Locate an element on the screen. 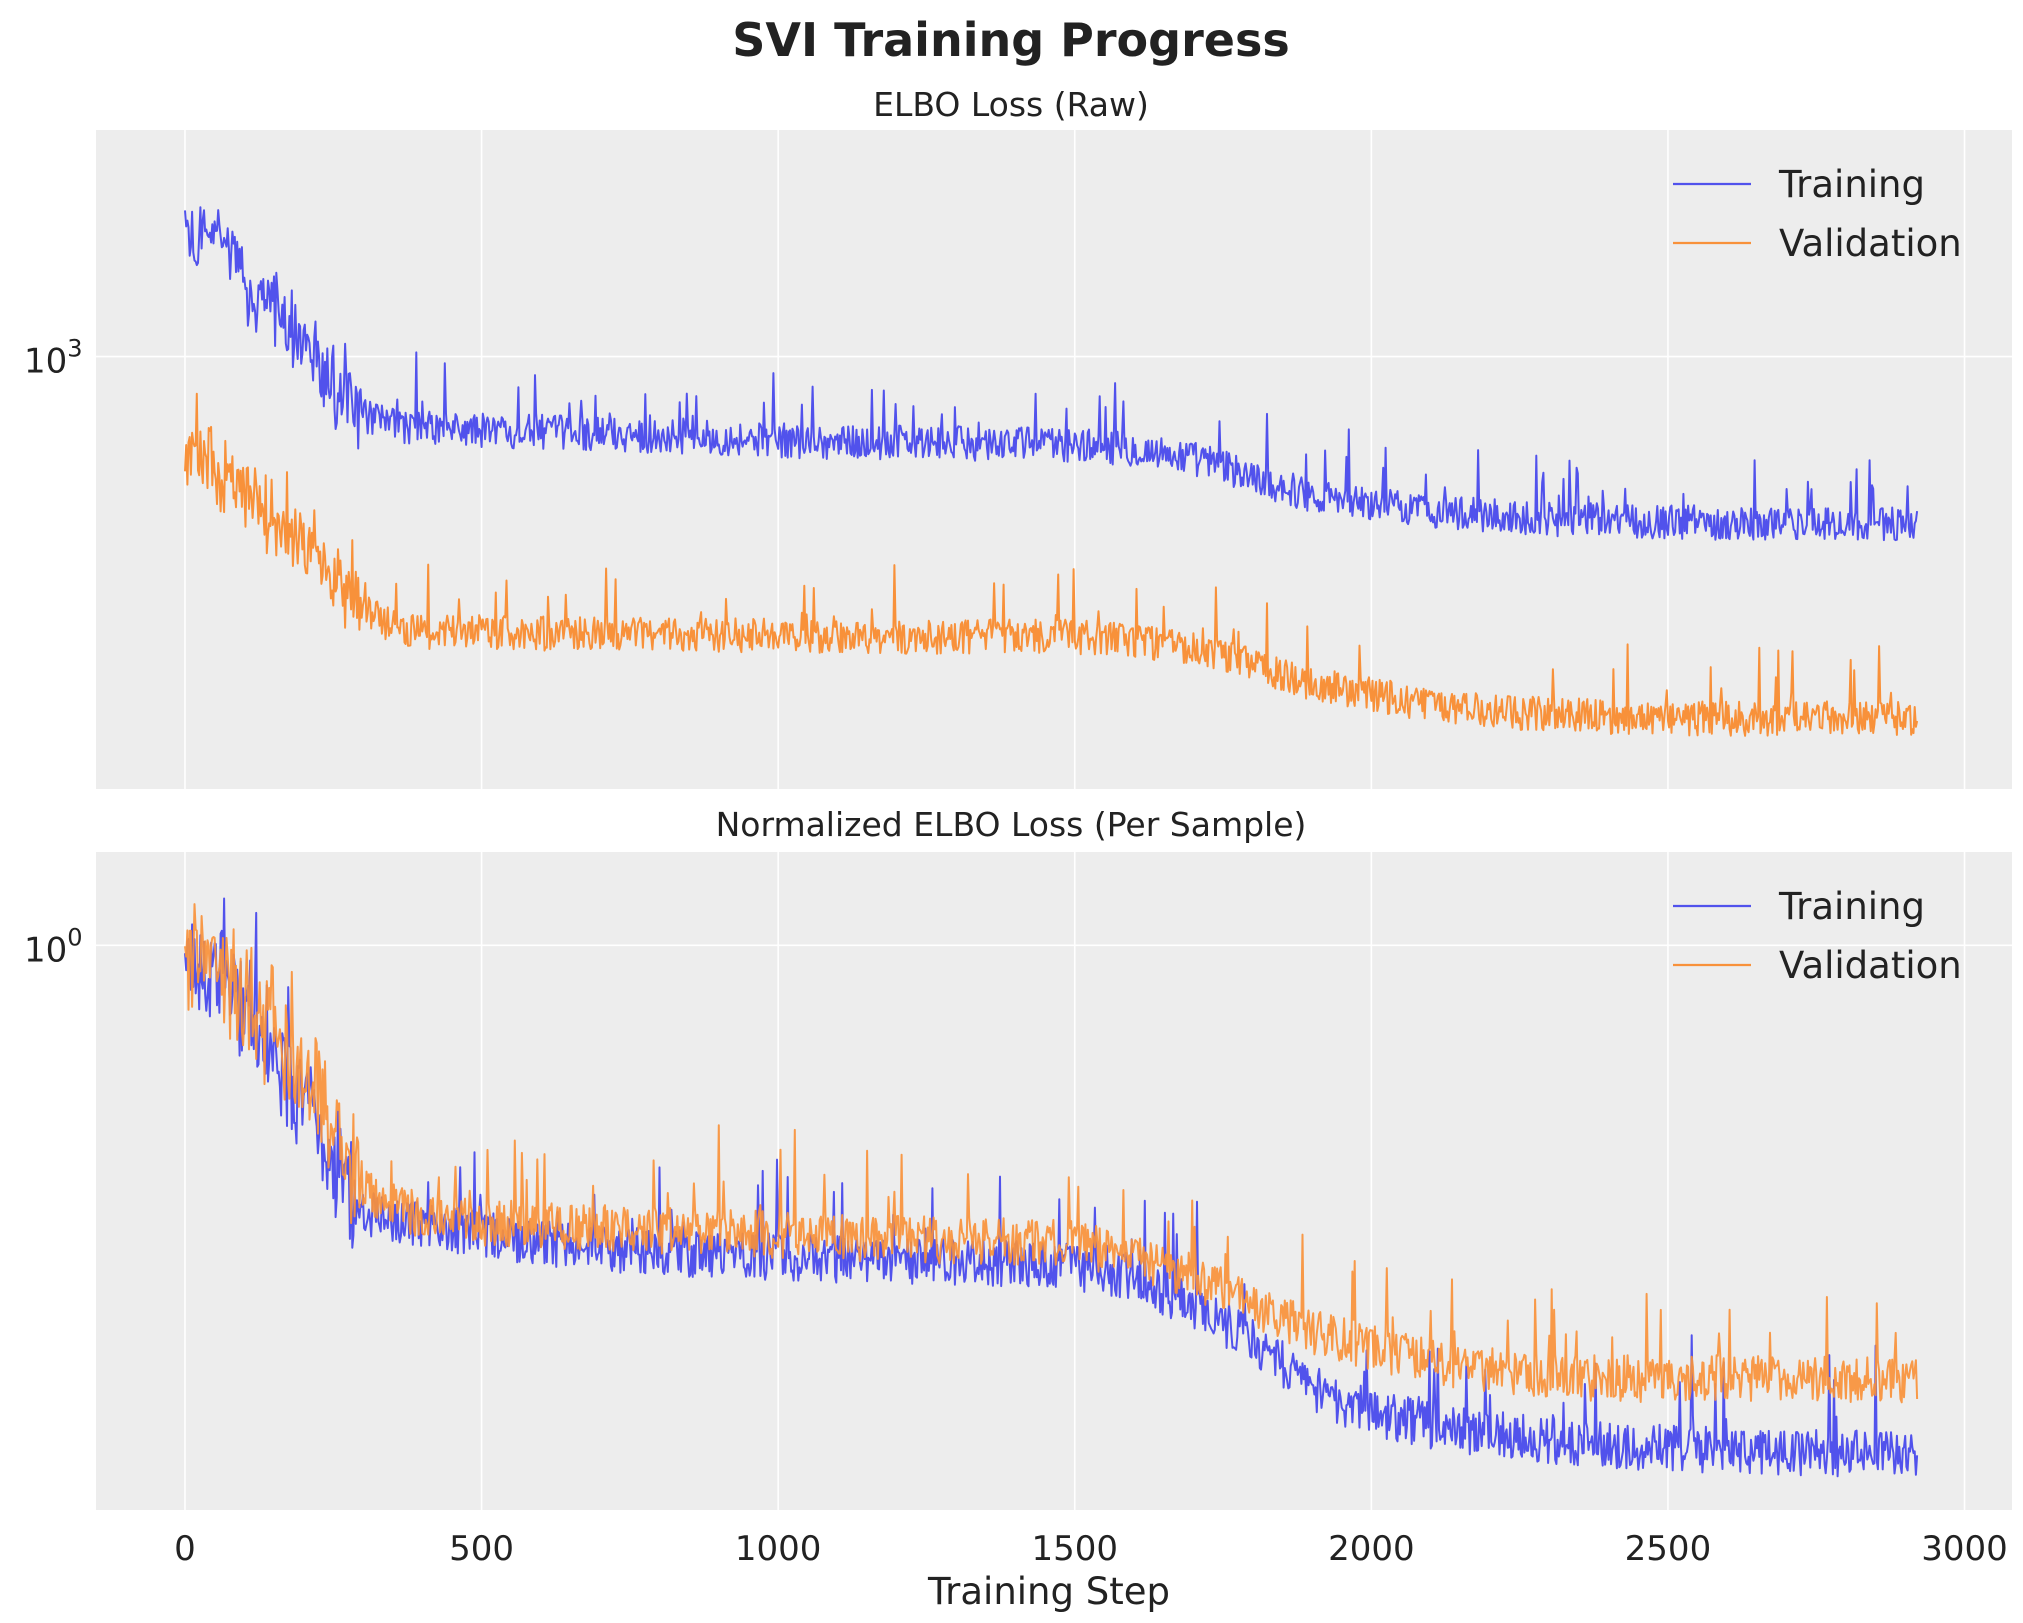  panel-title-raw: ELBO Loss (Raw) is located at coordinates (1011, 104).